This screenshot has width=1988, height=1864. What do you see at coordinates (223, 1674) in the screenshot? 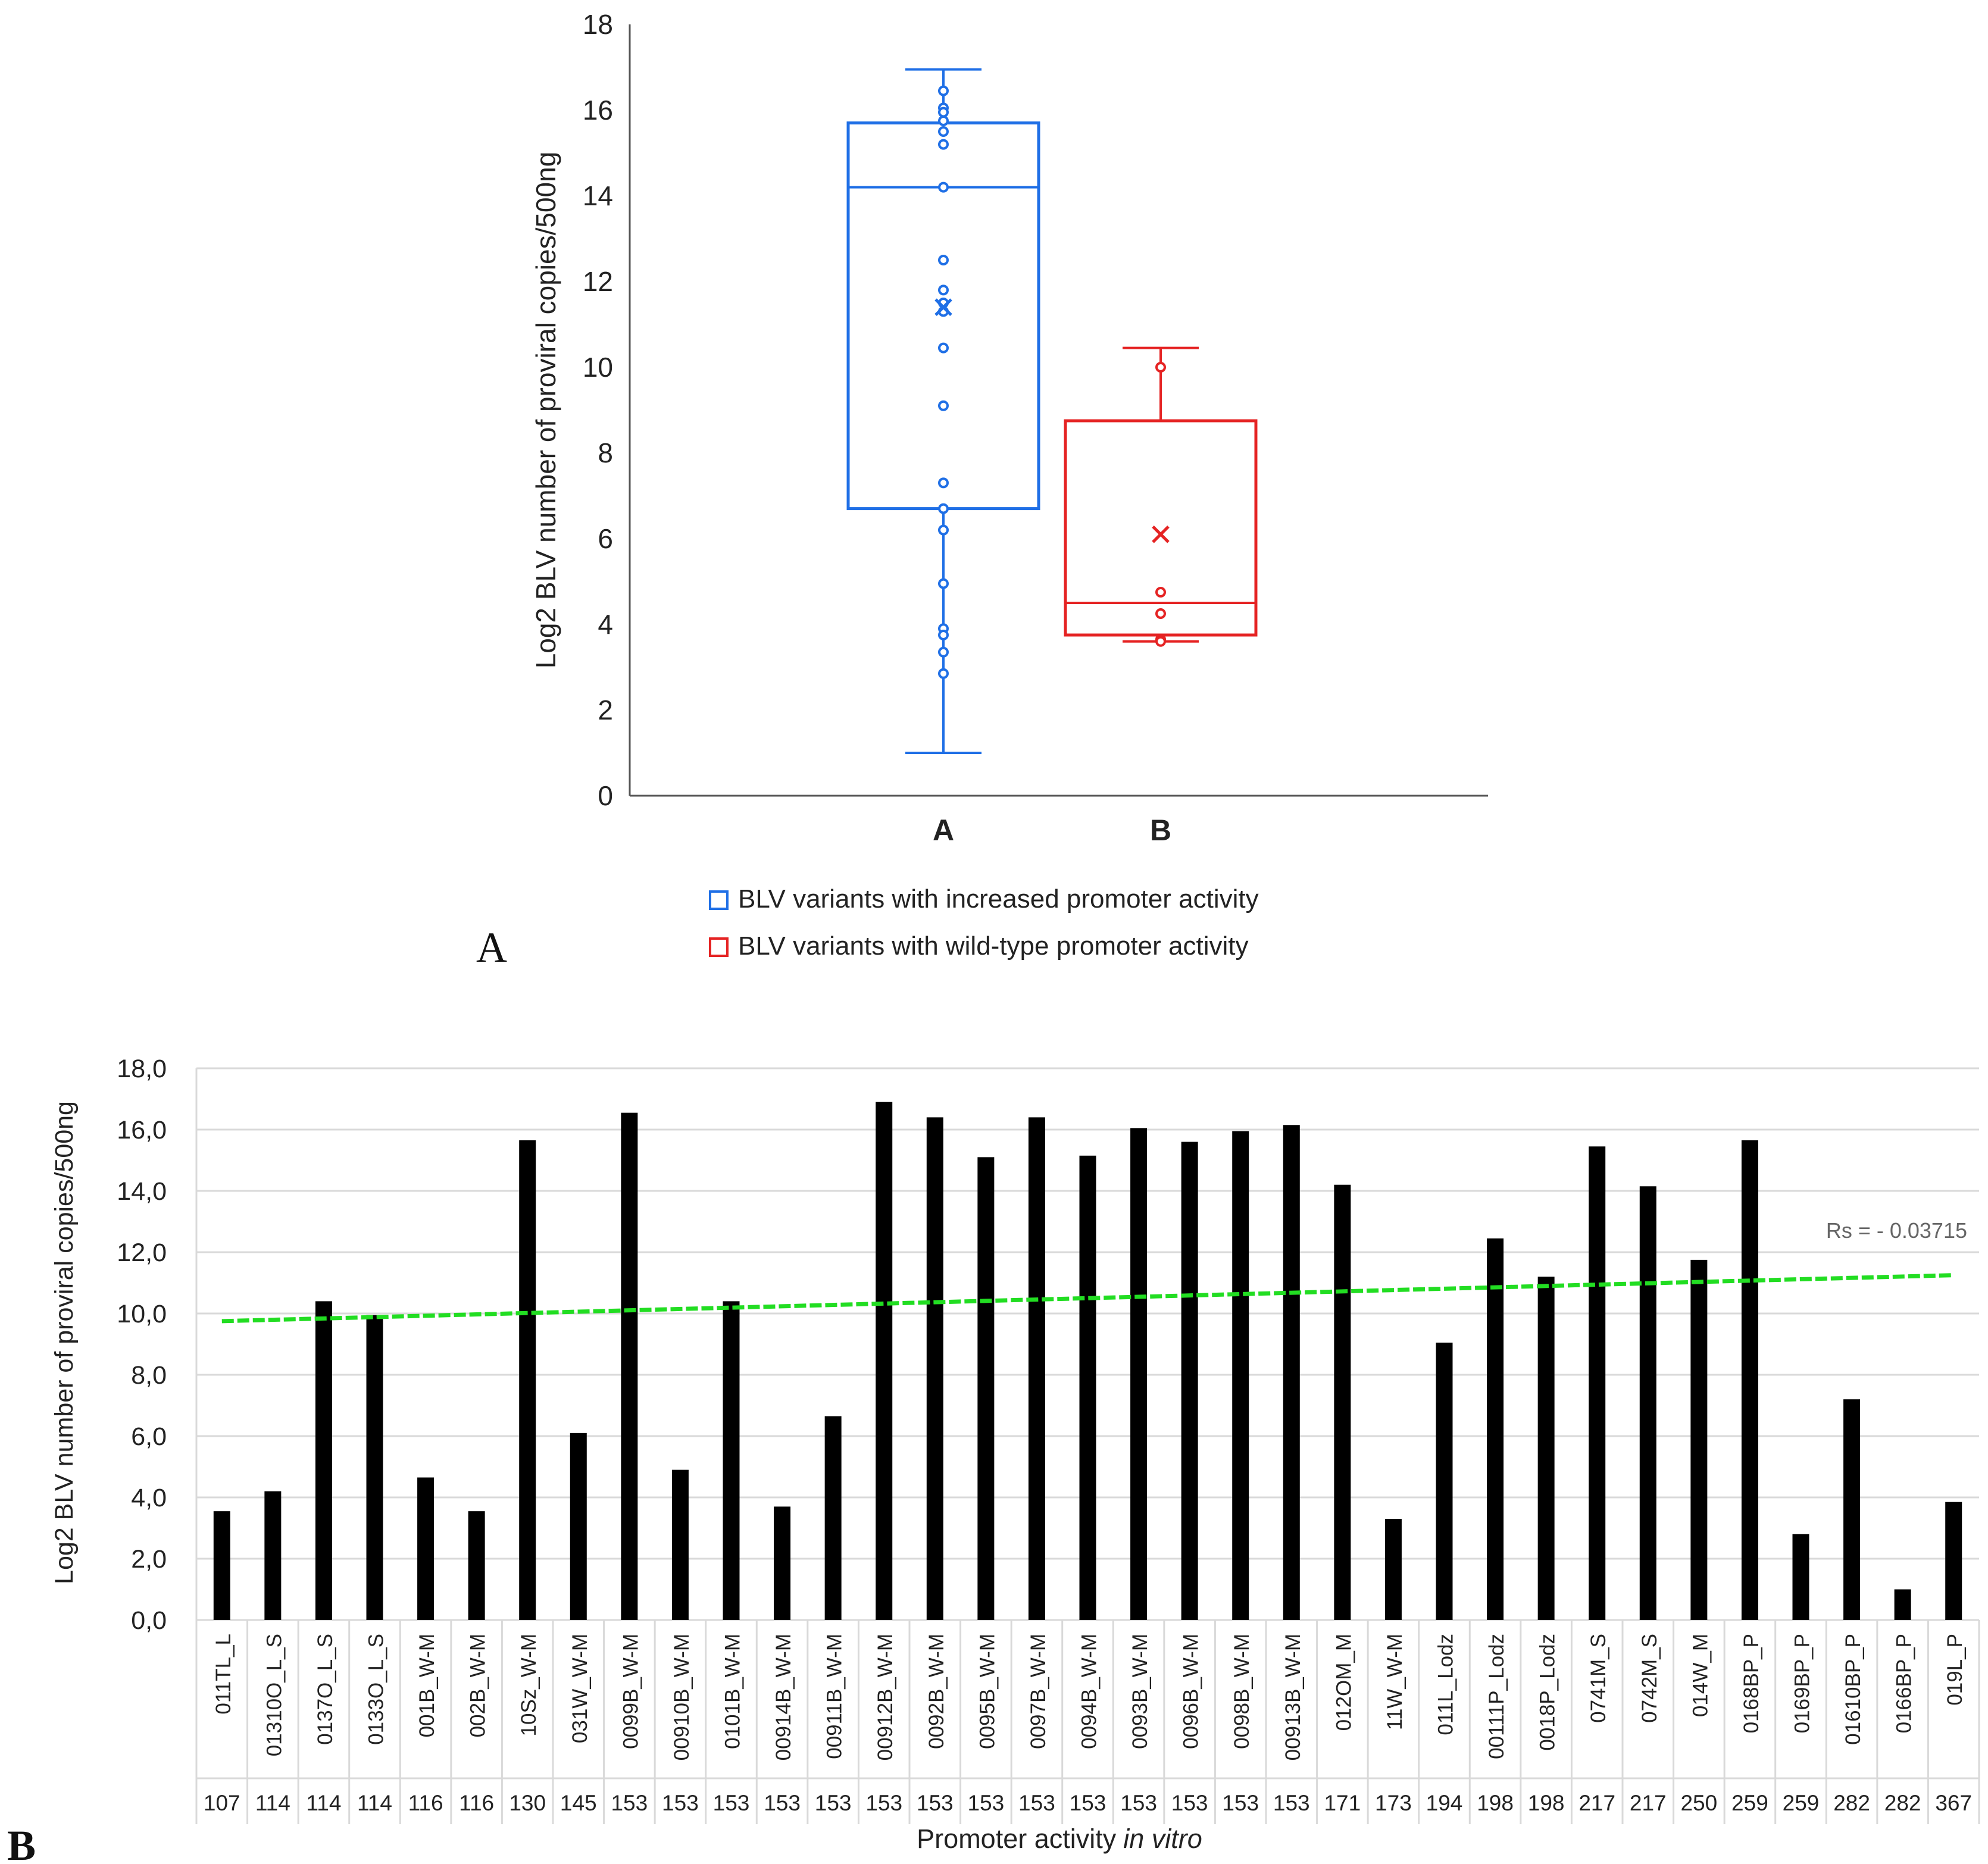
I see `bar-category-label: 011TL_L` at bounding box center [223, 1674].